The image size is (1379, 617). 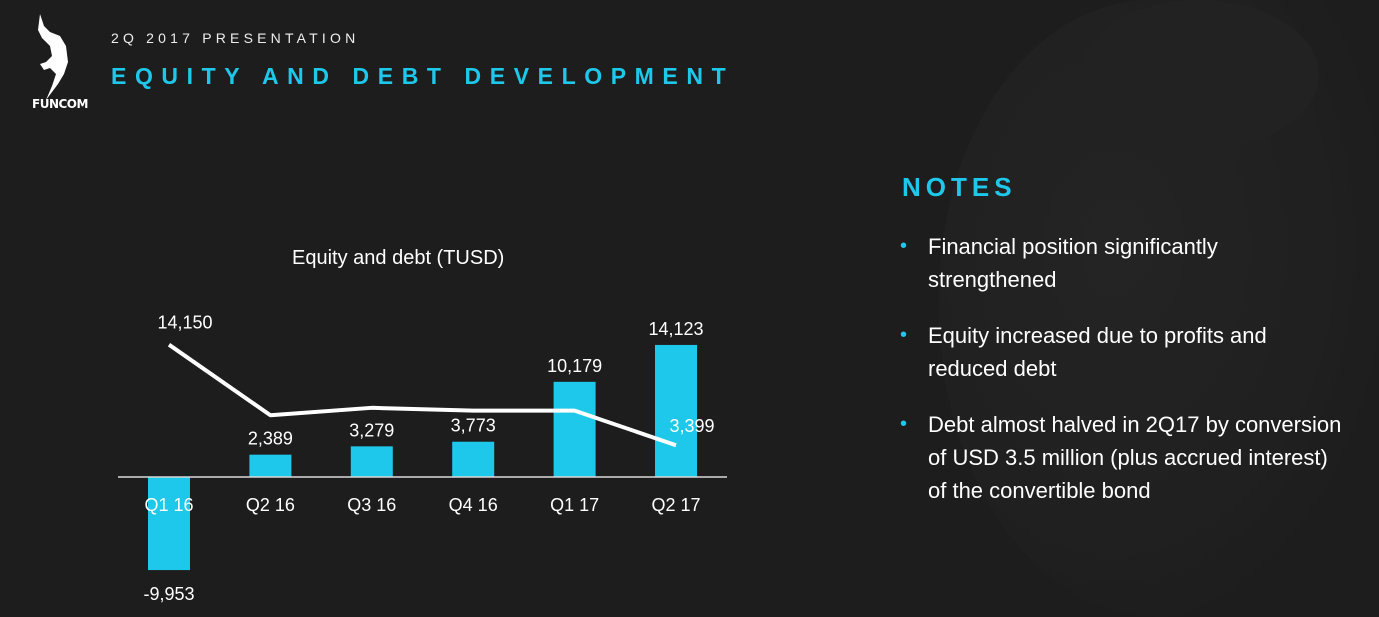 I want to click on x-tick-label: Q2 17, so click(x=675, y=505).